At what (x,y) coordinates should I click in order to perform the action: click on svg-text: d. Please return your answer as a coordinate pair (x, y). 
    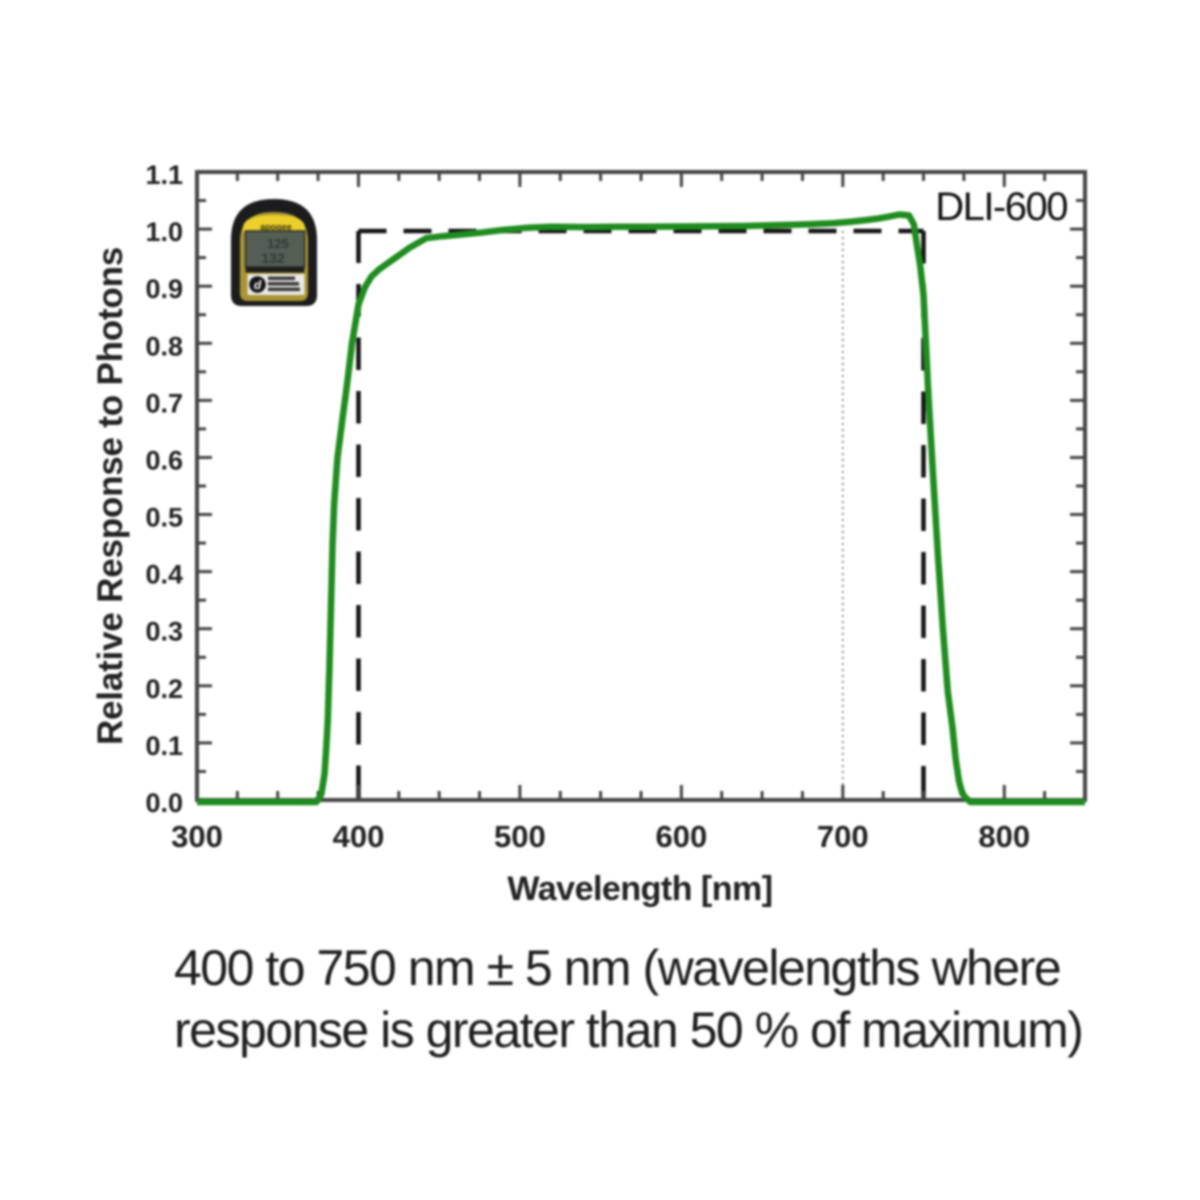
    Looking at the image, I should click on (258, 285).